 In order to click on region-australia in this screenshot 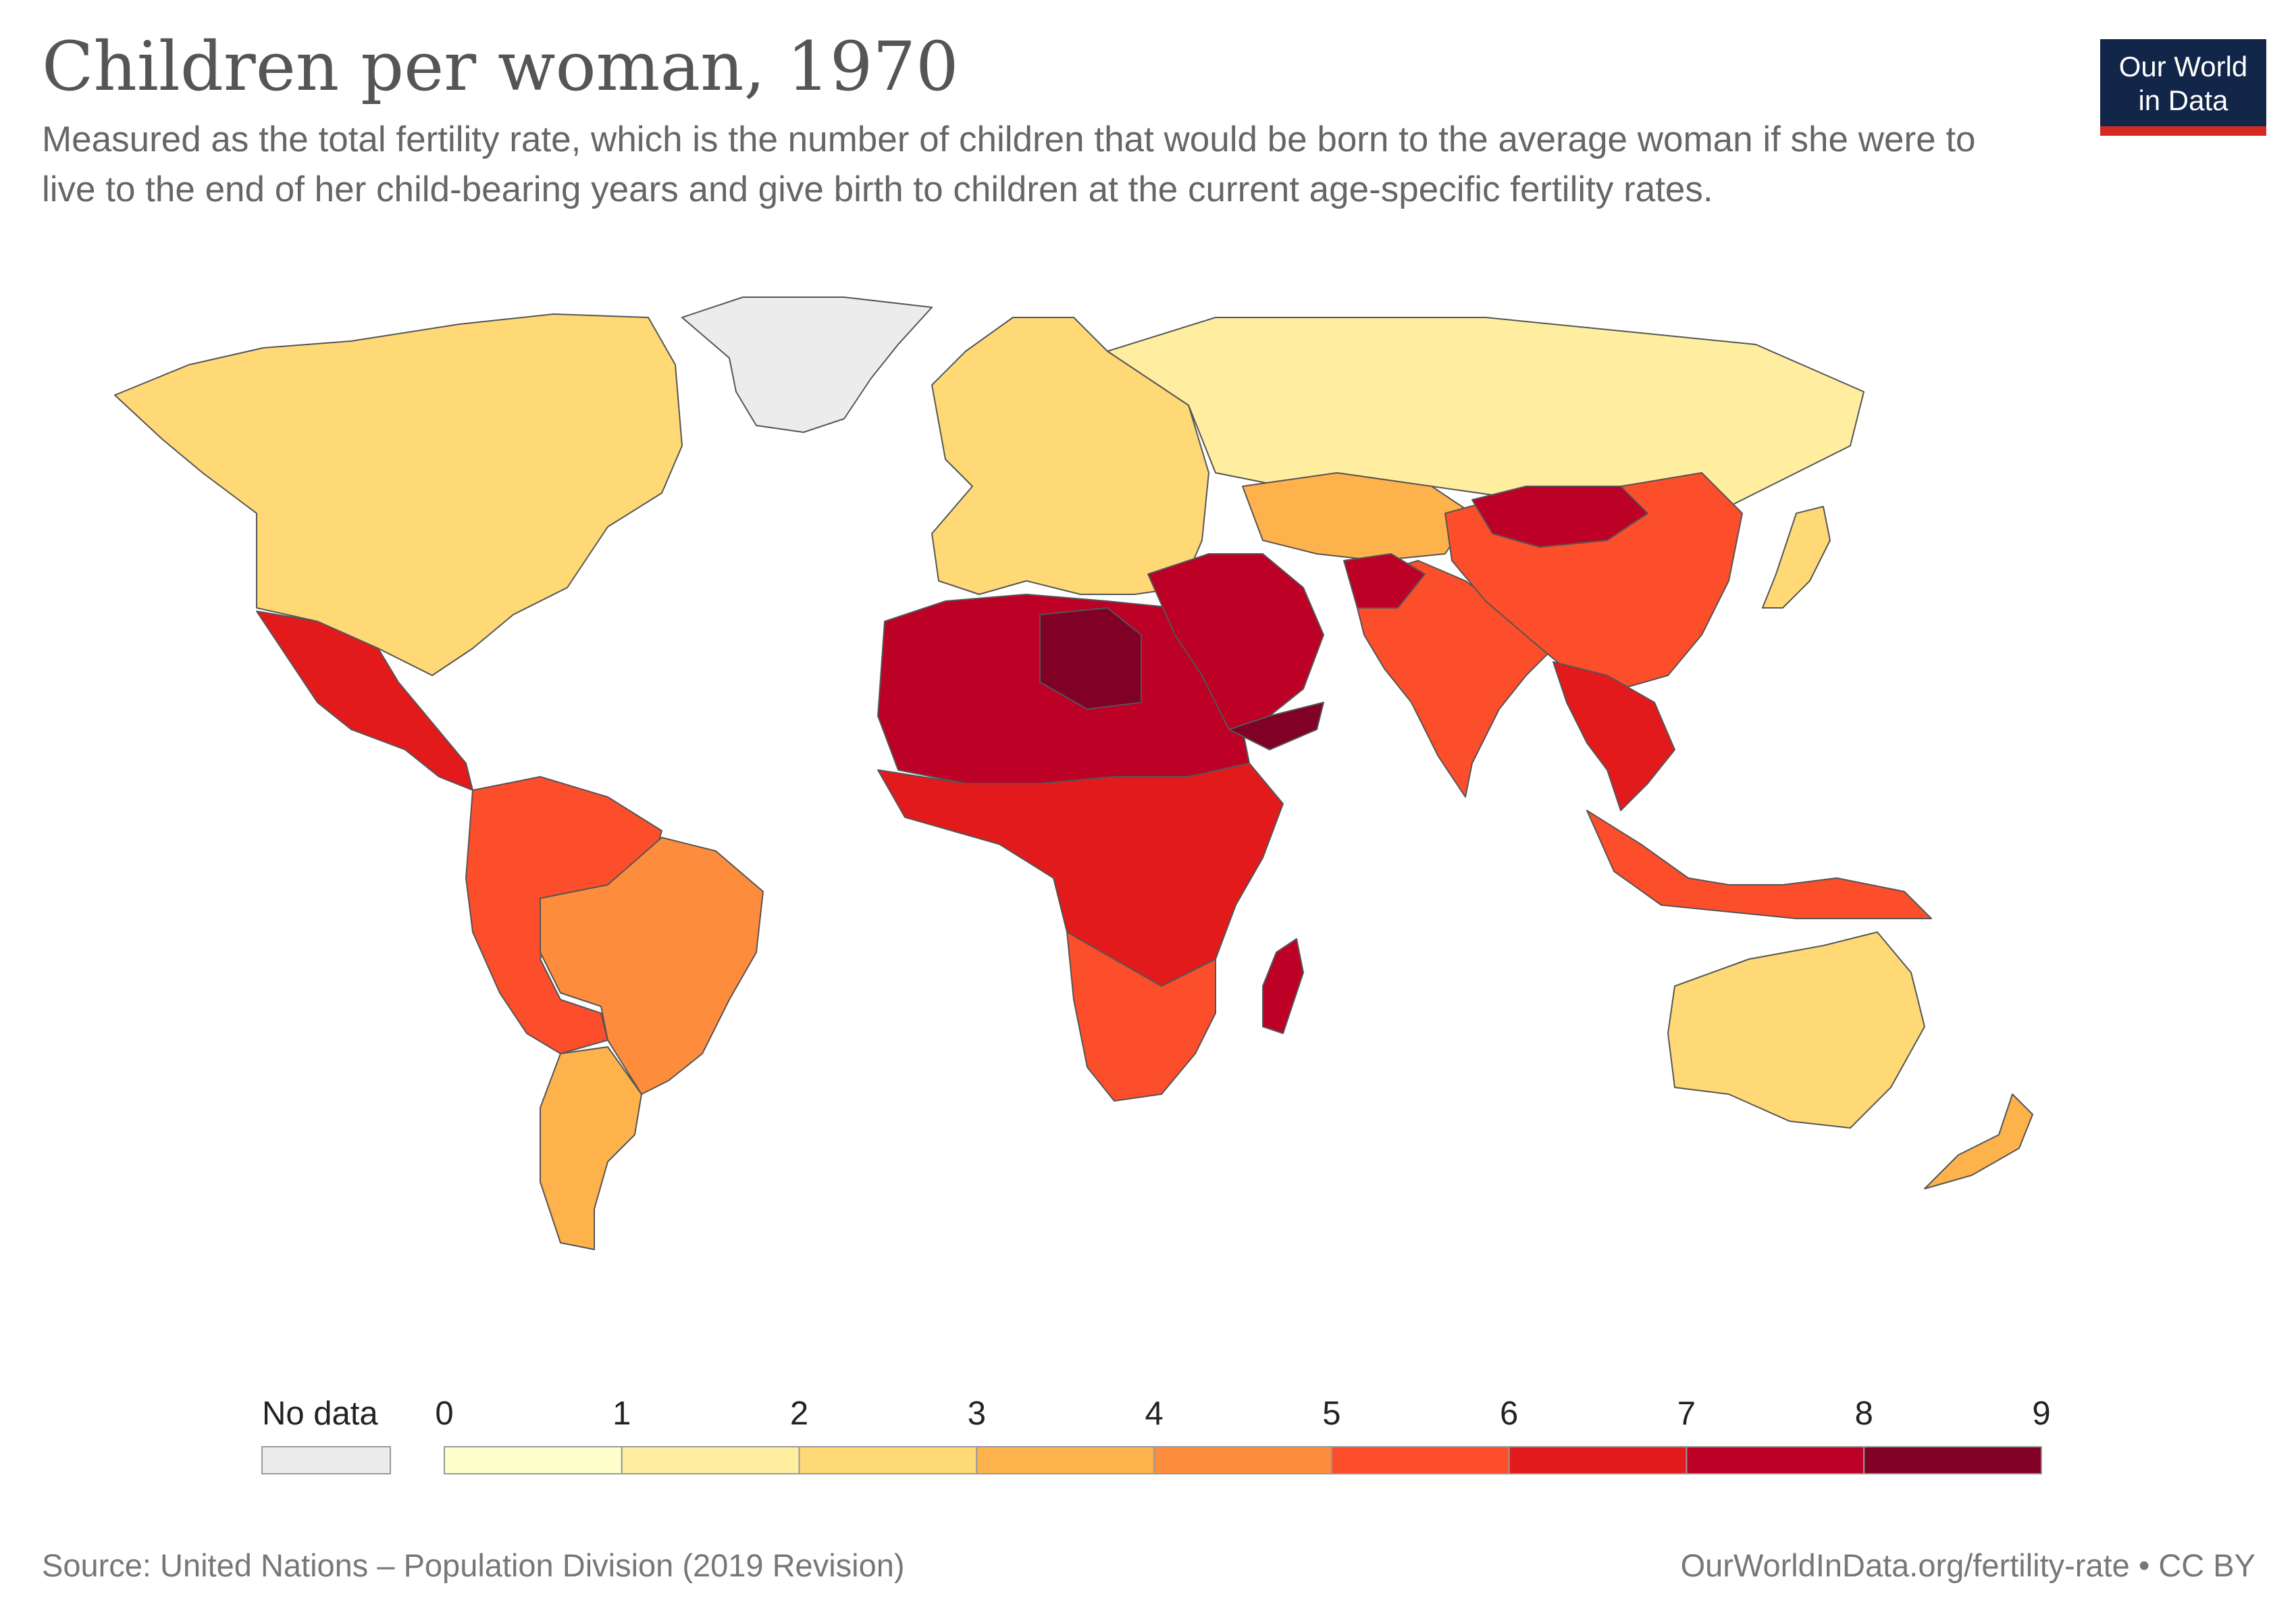, I will do `click(1796, 1030)`.